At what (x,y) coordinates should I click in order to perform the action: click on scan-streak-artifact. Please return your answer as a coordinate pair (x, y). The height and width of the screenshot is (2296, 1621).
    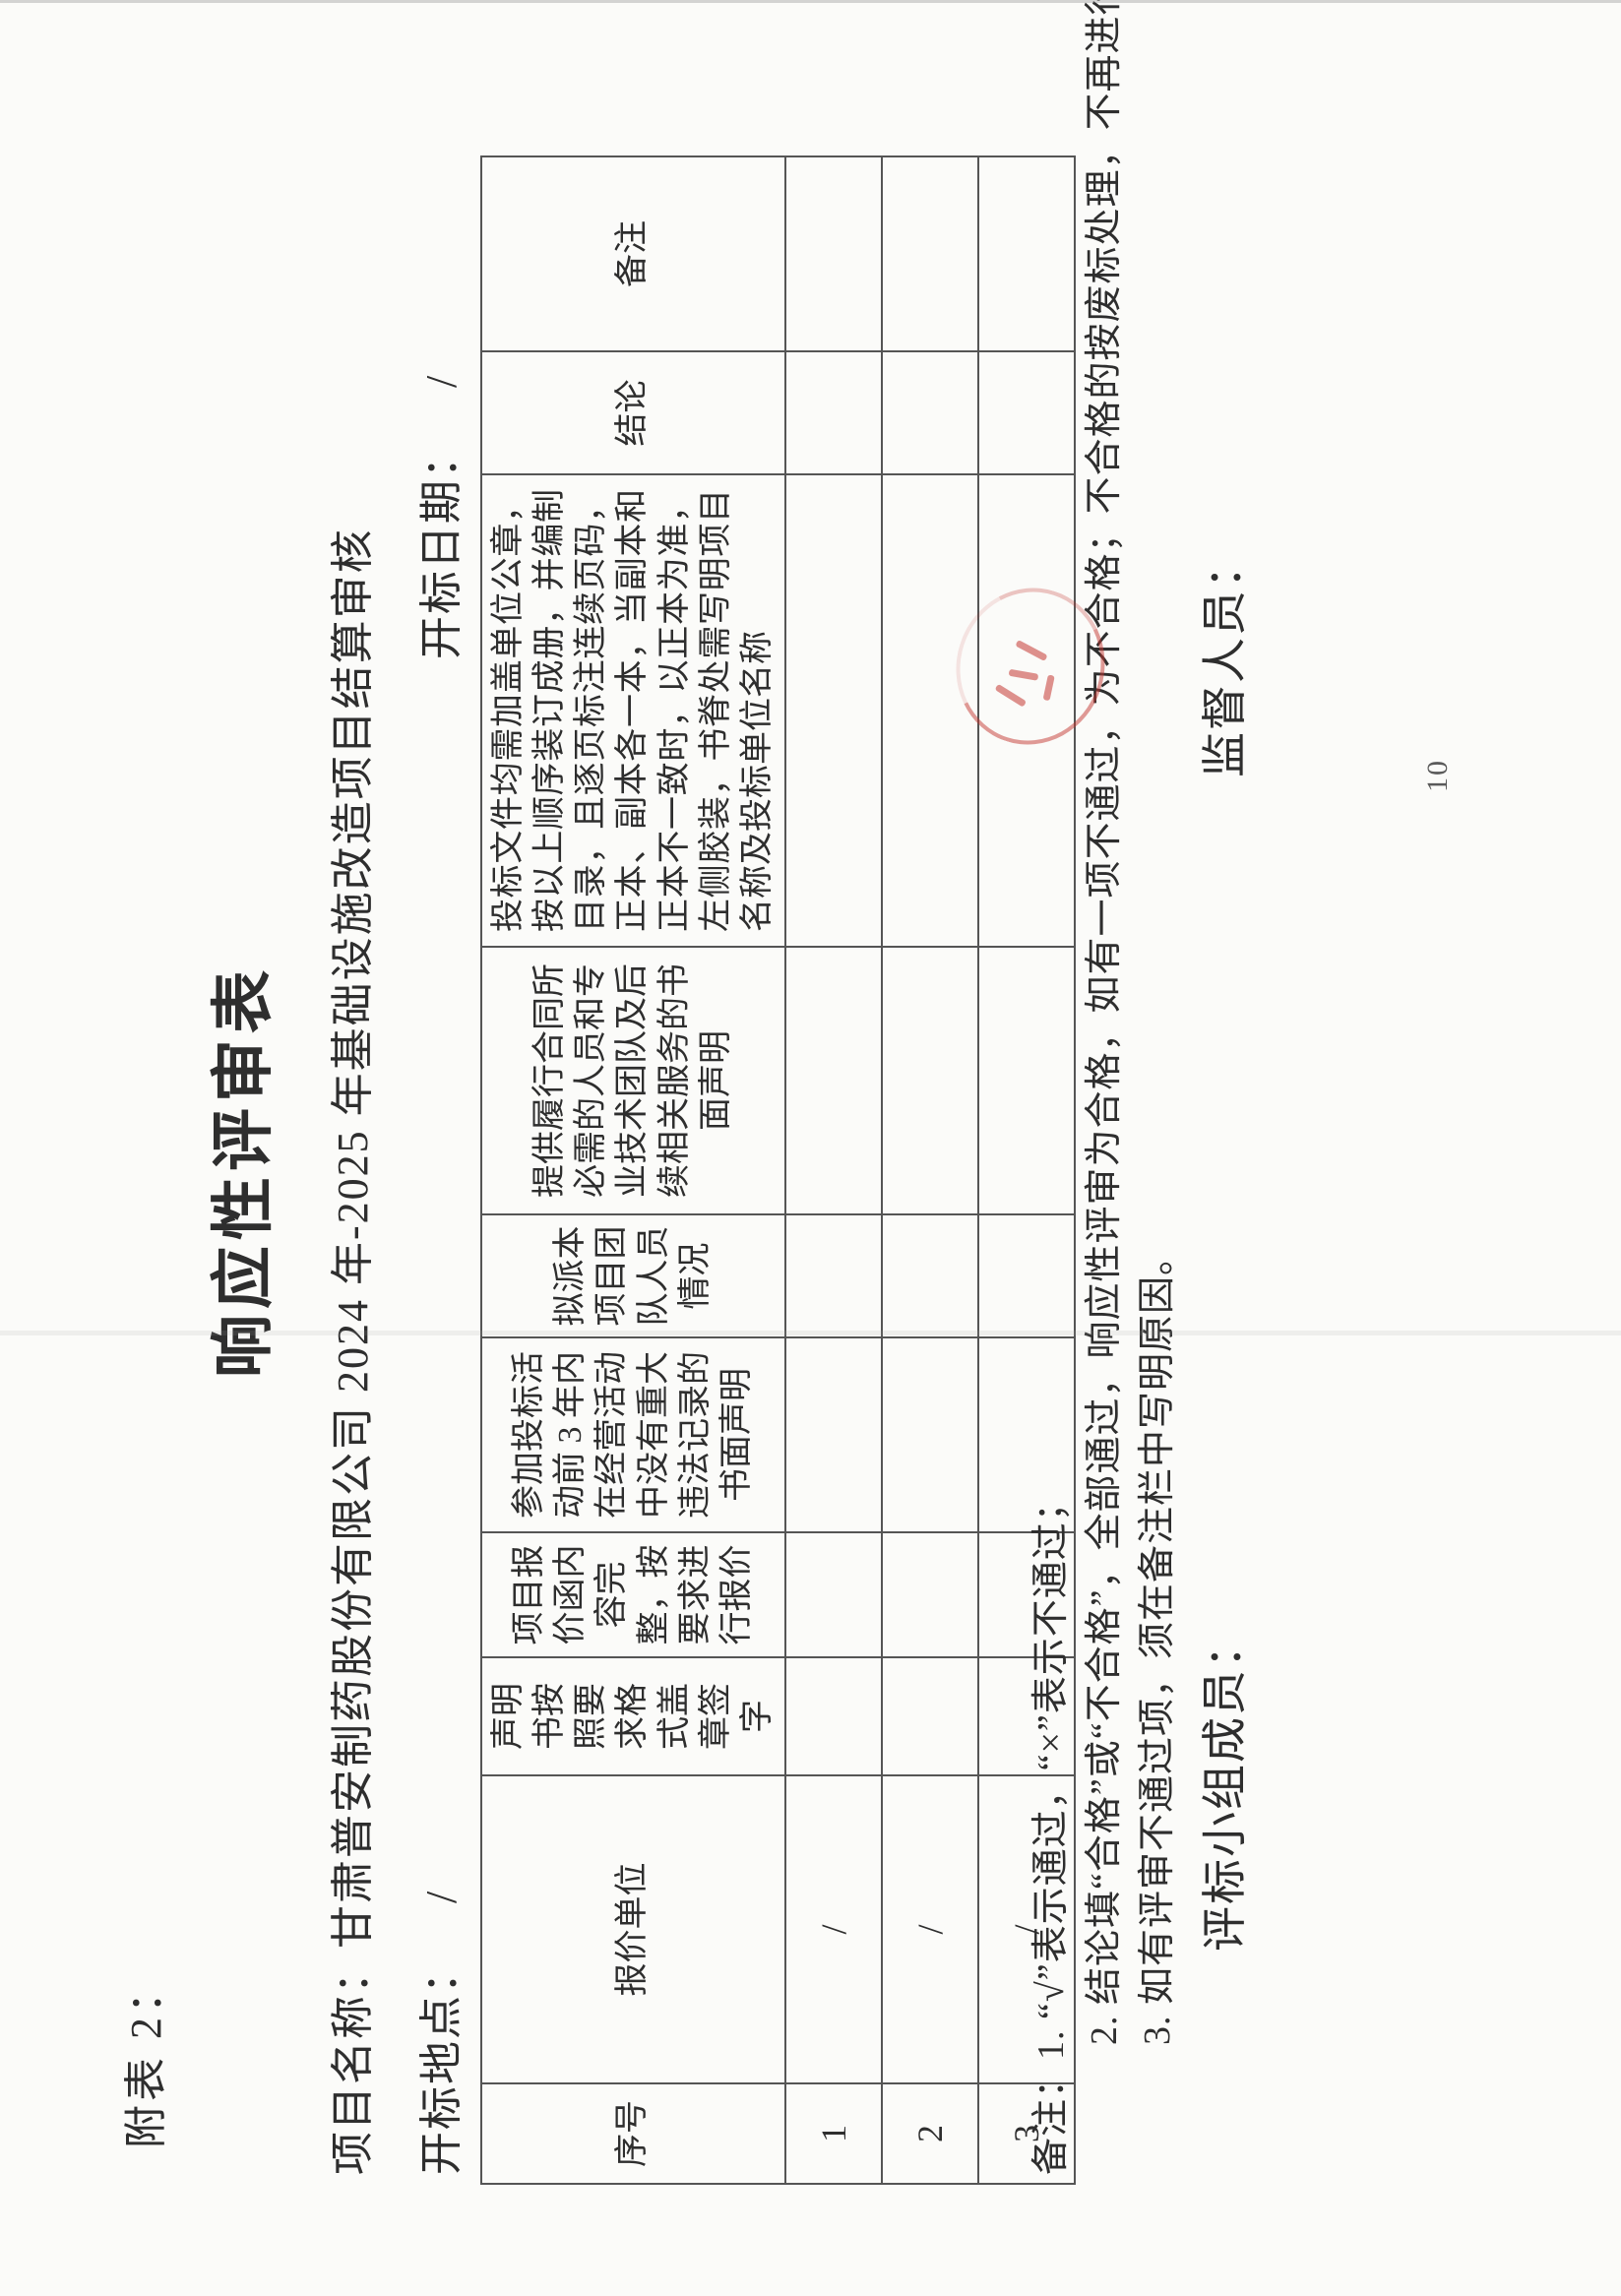
    Looking at the image, I should click on (810, 1333).